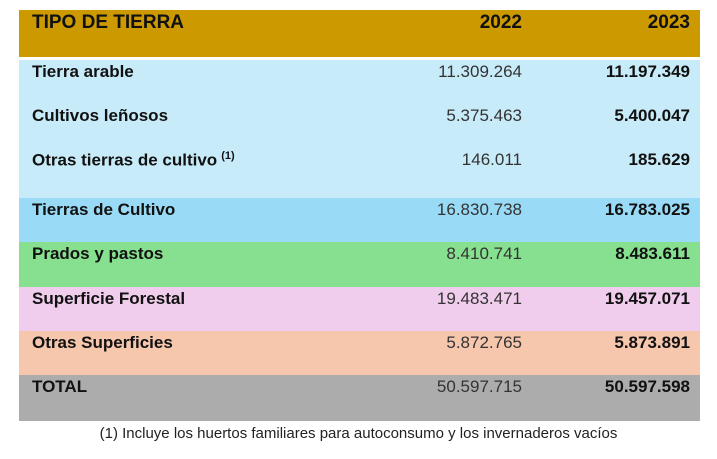 This screenshot has width=717, height=459. I want to click on row-label: Cultivos leñosos, so click(100, 115).